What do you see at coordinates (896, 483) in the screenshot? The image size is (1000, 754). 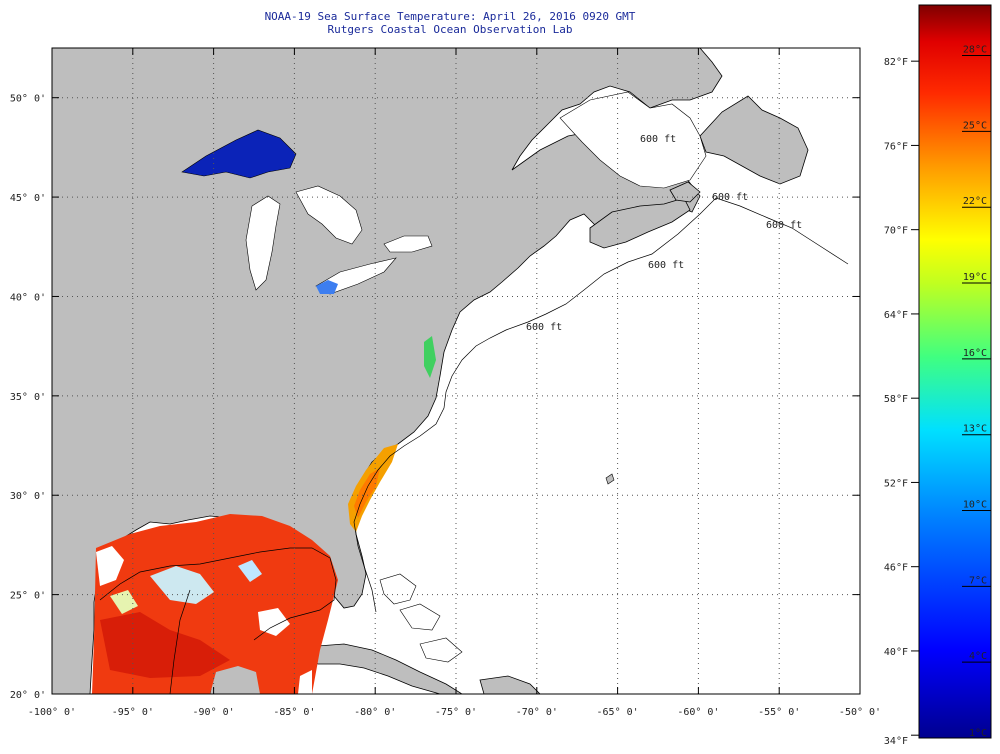 I see `colorbar-f-label: 52°F` at bounding box center [896, 483].